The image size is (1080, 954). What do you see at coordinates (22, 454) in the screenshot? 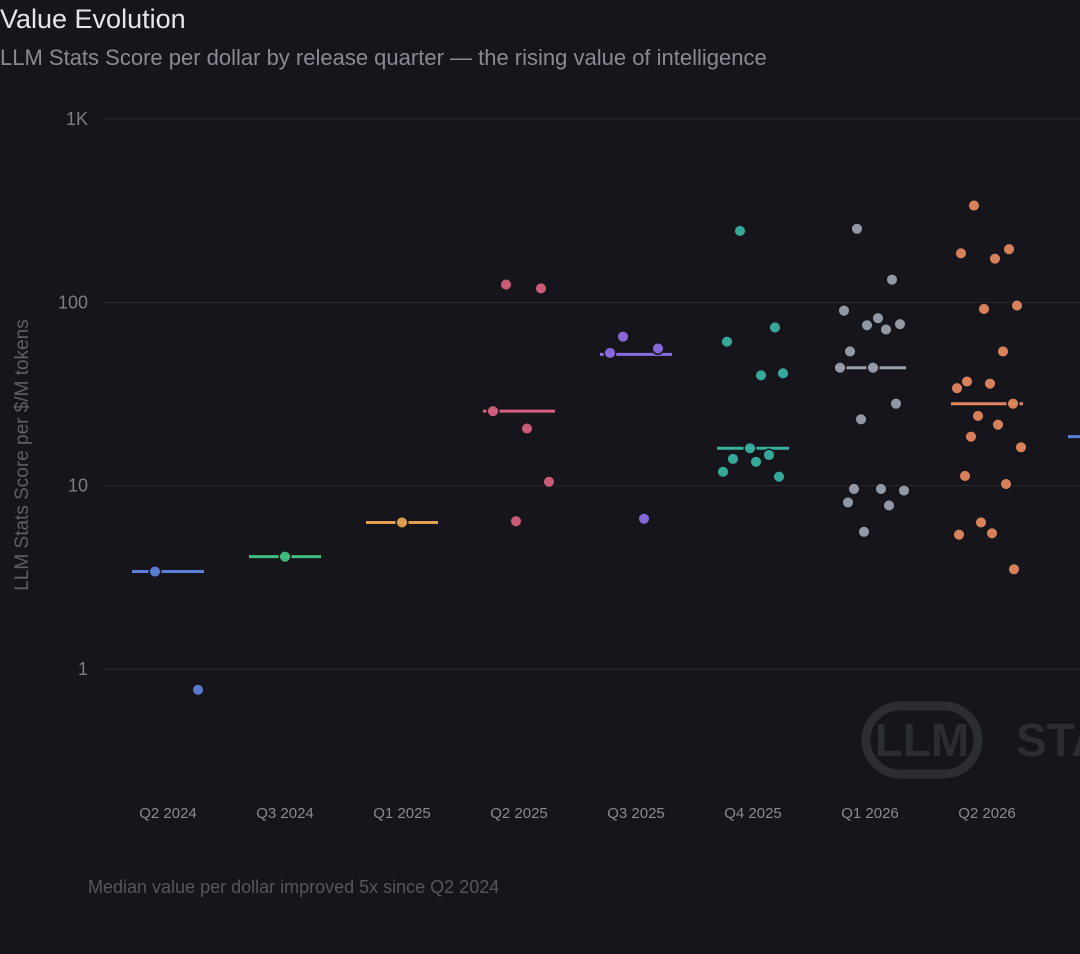
I see `y-axis-title: LLM Stats Score per $/M tokens` at bounding box center [22, 454].